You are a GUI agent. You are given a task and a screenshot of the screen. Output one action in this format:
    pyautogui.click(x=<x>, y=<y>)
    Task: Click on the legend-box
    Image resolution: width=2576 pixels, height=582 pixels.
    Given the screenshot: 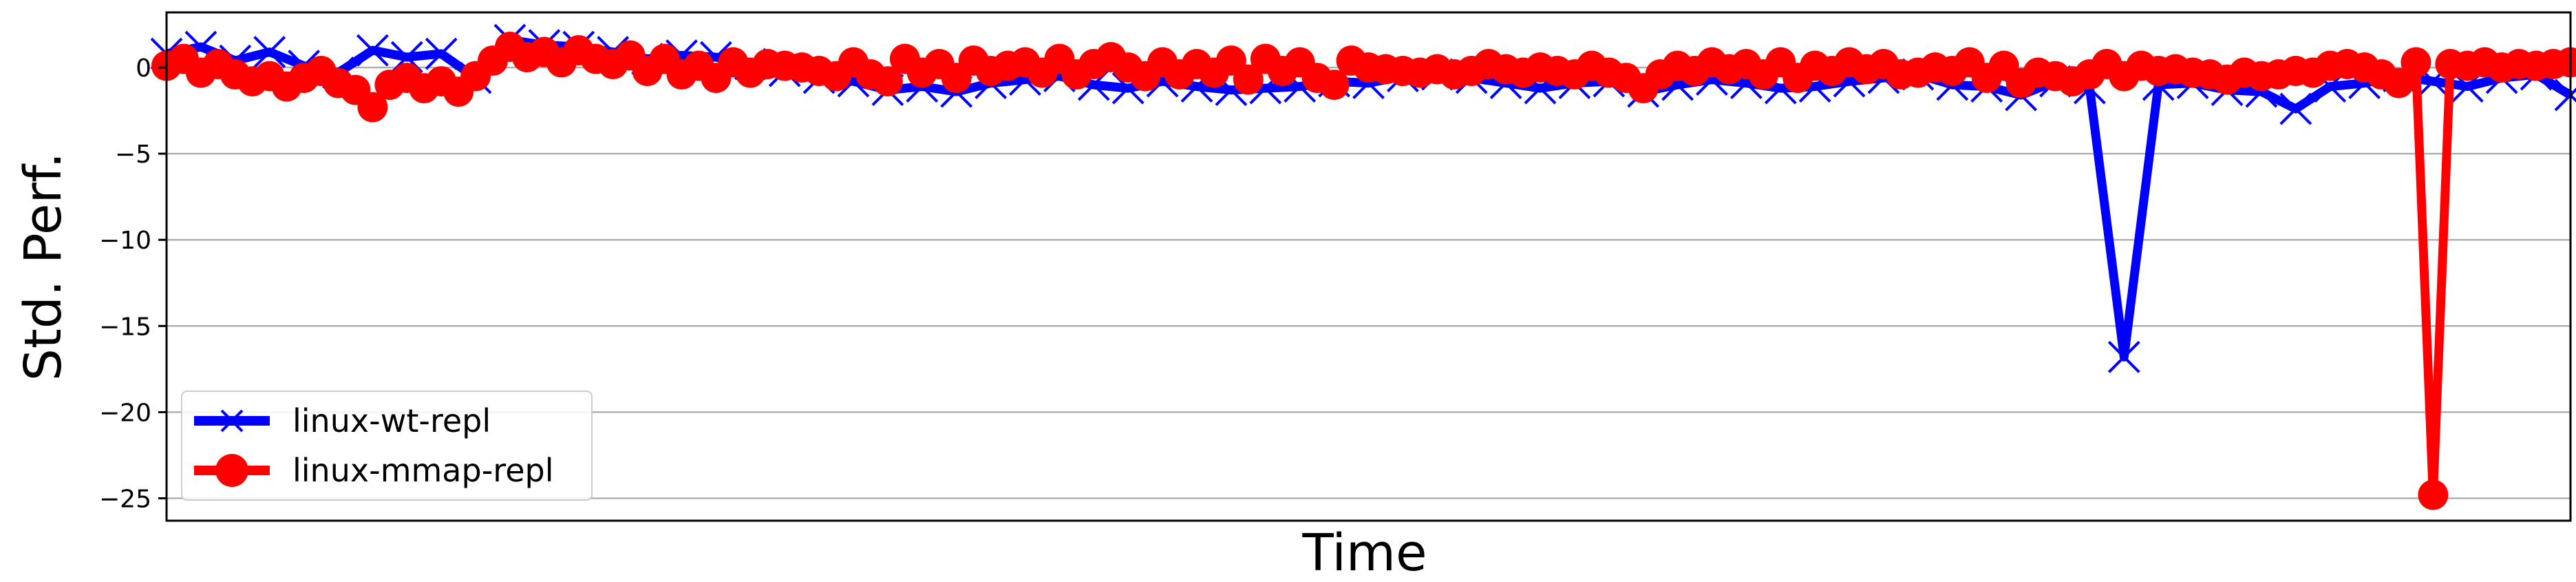 What is the action you would take?
    pyautogui.click(x=387, y=446)
    